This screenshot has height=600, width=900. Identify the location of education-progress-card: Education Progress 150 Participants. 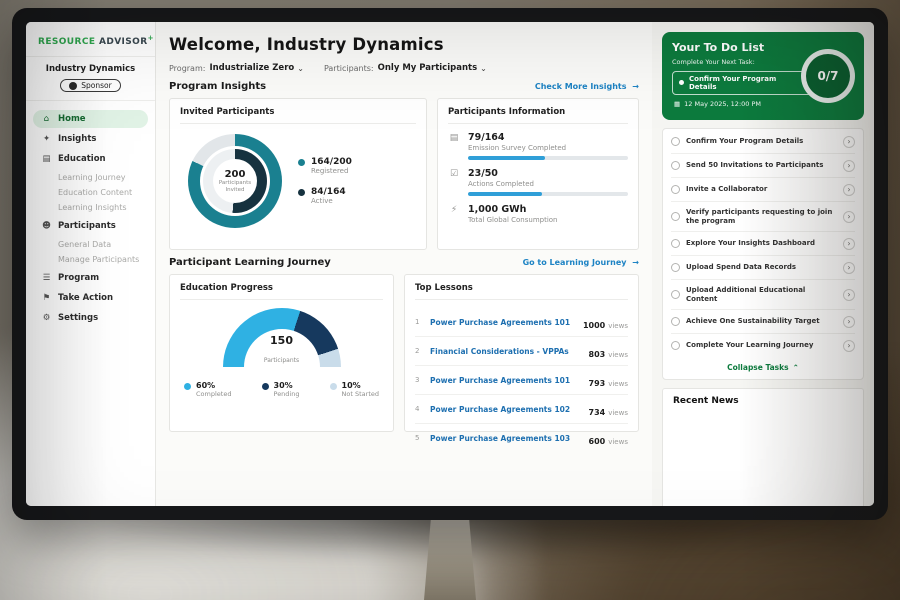
(281, 353).